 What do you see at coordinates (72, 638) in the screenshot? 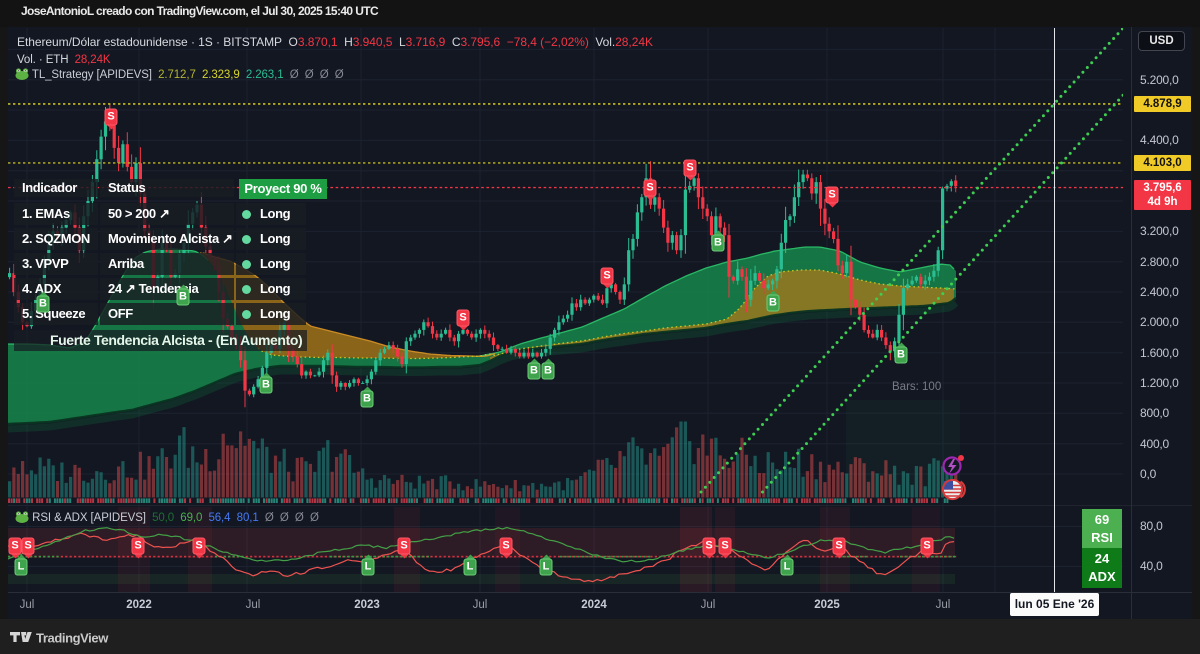
I see `svg-text: TradingView` at bounding box center [72, 638].